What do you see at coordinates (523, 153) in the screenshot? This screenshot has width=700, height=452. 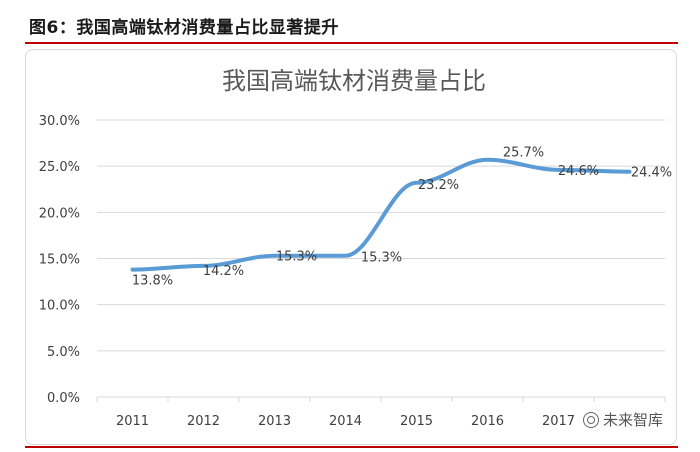 I see `data-label: 25.7%` at bounding box center [523, 153].